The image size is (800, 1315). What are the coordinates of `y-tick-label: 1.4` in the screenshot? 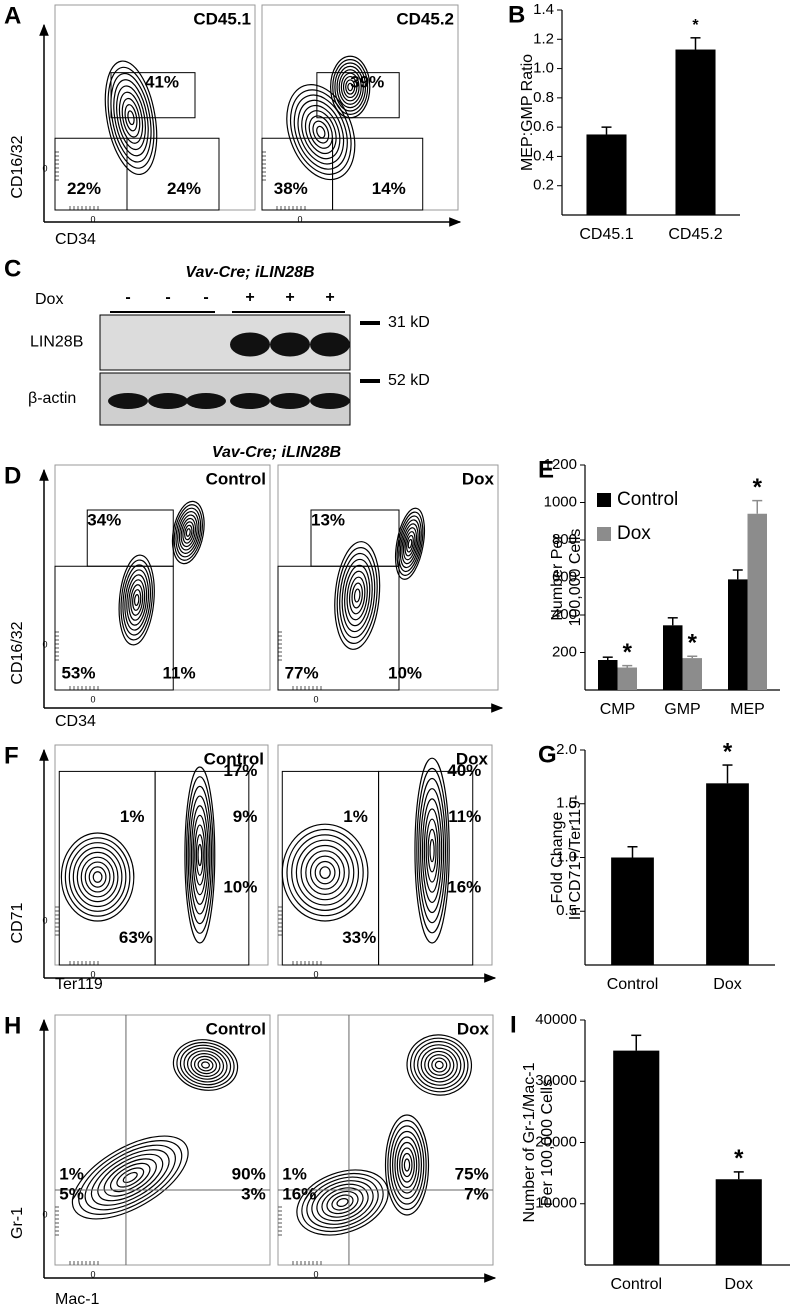 It's located at (543, 9).